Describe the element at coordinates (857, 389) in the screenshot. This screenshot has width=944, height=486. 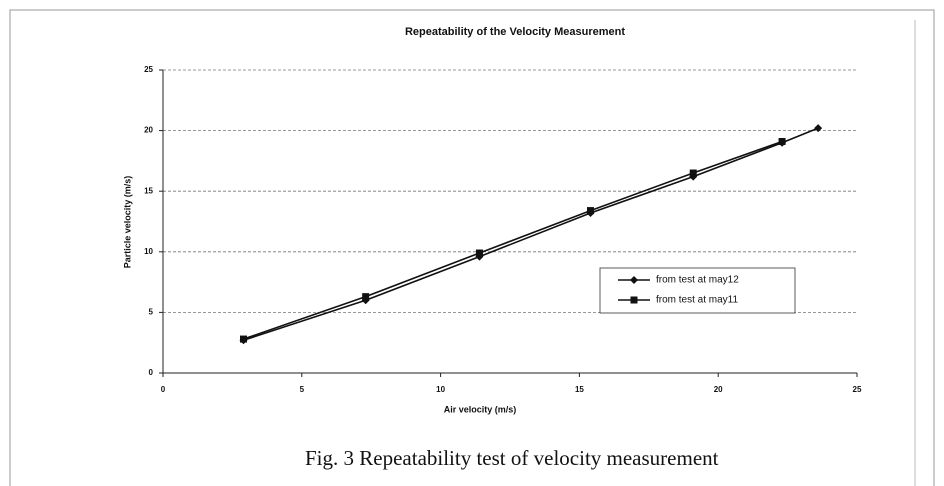
I see `x-tick-label: 25` at that location.